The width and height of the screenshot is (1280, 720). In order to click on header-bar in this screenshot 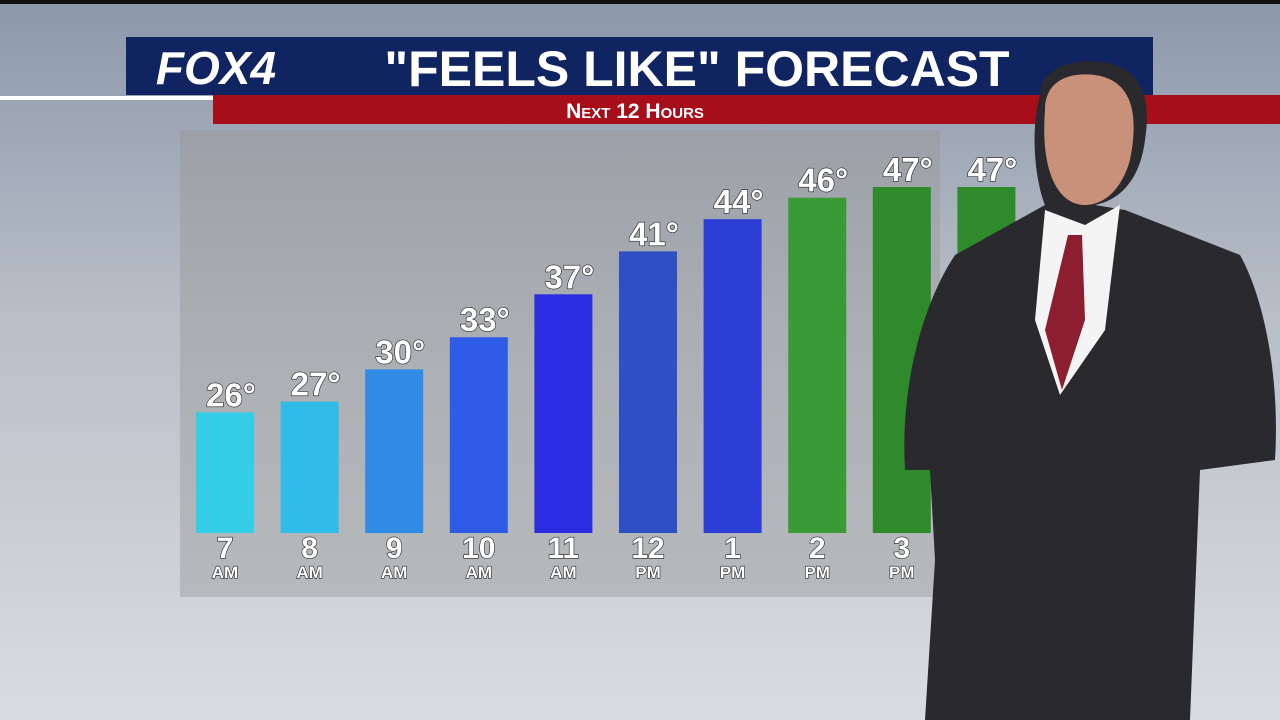, I will do `click(639, 66)`.